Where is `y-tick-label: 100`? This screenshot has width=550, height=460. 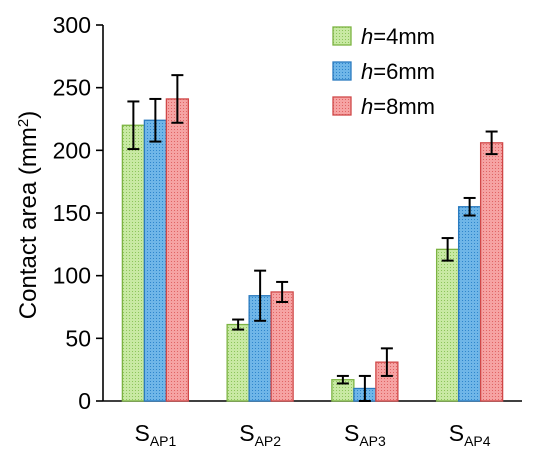 y-tick-label: 100 is located at coordinates (72, 276).